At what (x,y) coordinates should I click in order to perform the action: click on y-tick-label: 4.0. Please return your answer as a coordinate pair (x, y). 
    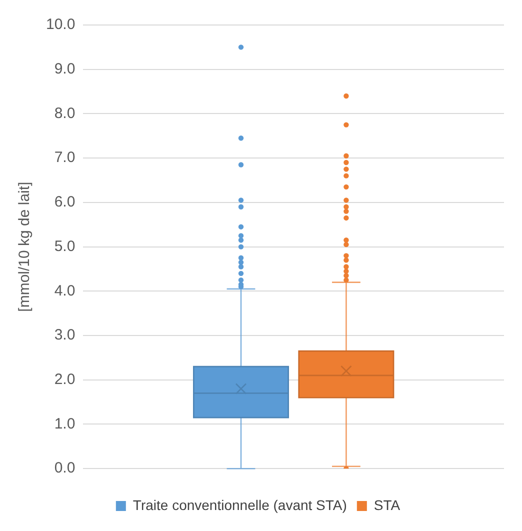
    Looking at the image, I should click on (65, 291).